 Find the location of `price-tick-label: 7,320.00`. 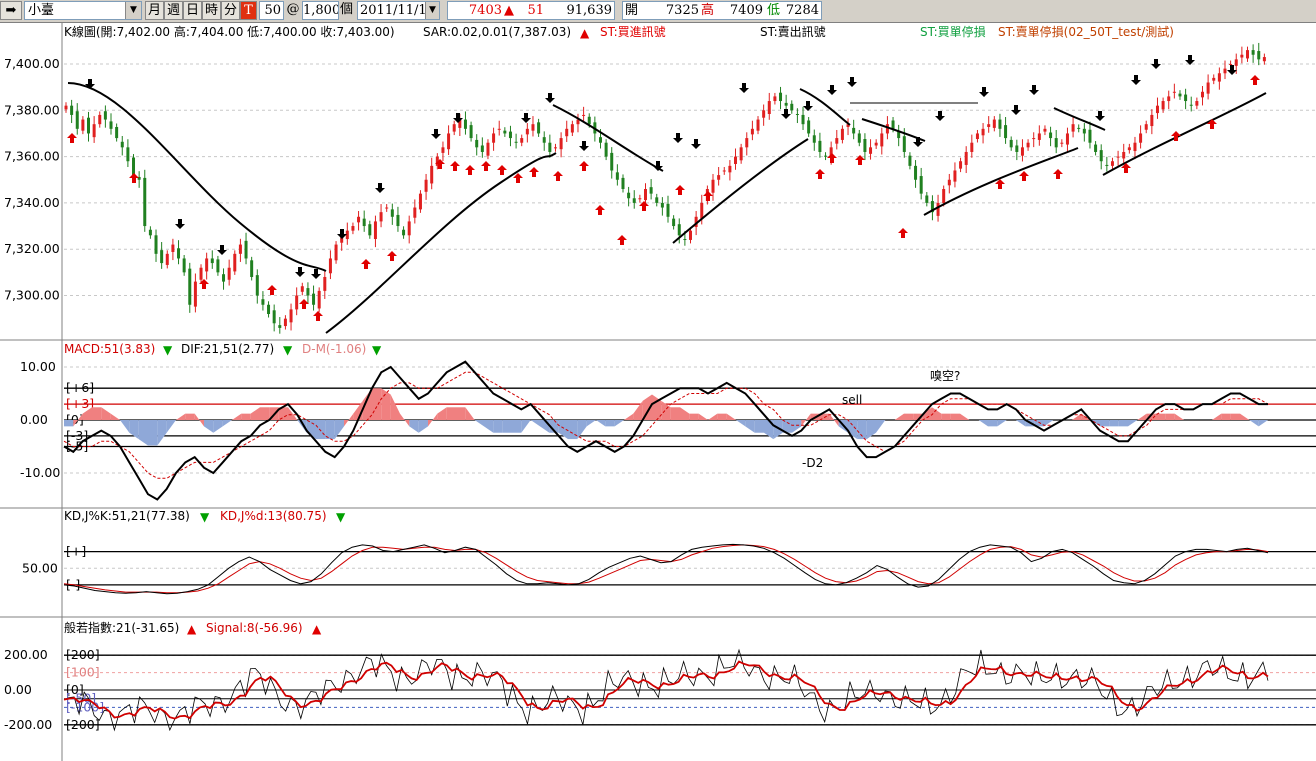

price-tick-label: 7,320.00 is located at coordinates (32, 248).